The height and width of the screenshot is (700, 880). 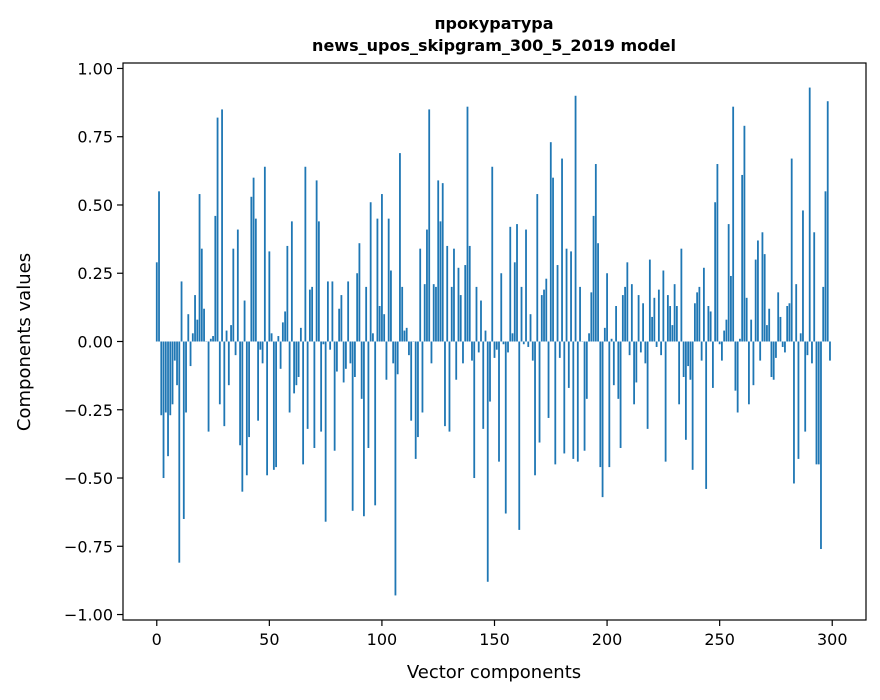 What do you see at coordinates (494, 23) in the screenshot?
I see `chart-title: прокуратура` at bounding box center [494, 23].